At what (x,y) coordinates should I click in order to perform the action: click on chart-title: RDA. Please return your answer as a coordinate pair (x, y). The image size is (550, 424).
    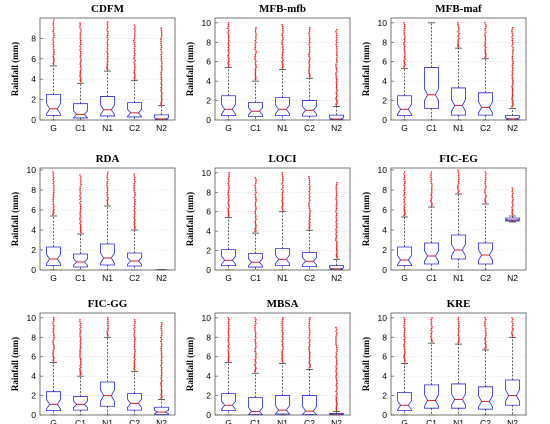
    Looking at the image, I should click on (108, 159).